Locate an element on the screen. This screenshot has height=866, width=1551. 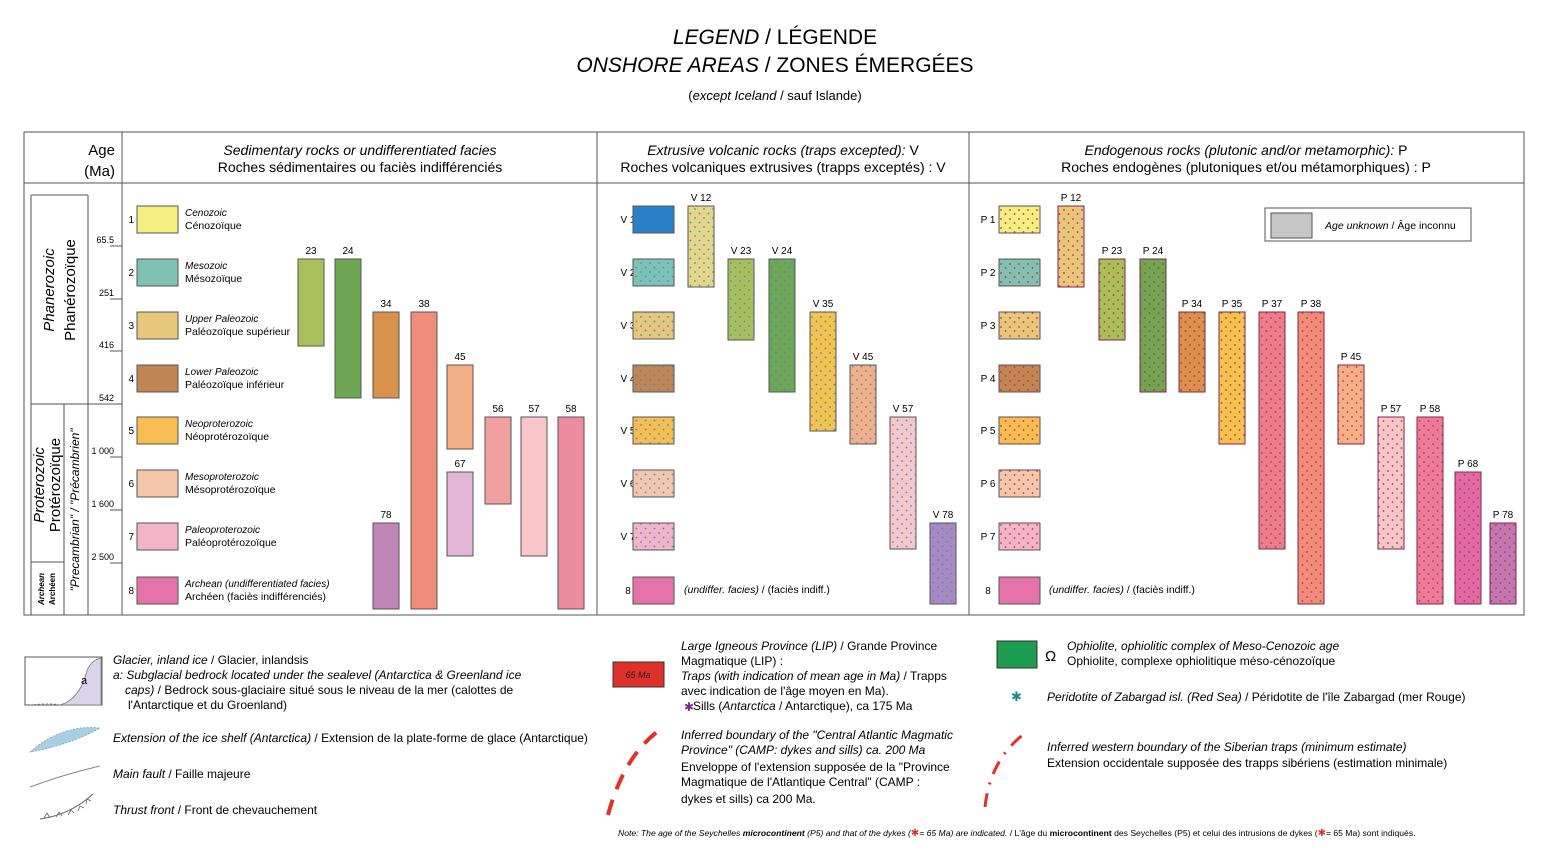
sed-bar-label: 24 is located at coordinates (348, 251).